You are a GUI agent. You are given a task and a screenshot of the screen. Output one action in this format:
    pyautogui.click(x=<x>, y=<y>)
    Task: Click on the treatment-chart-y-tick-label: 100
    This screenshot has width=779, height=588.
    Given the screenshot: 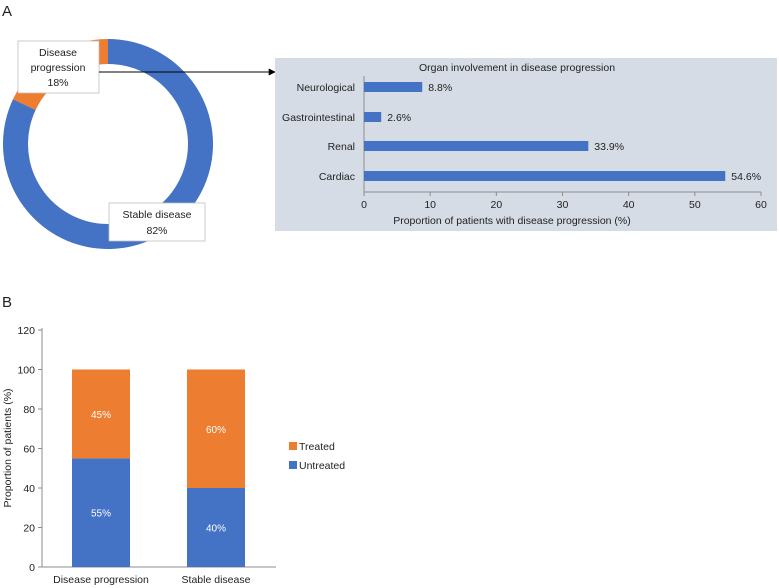 What is the action you would take?
    pyautogui.click(x=26, y=371)
    